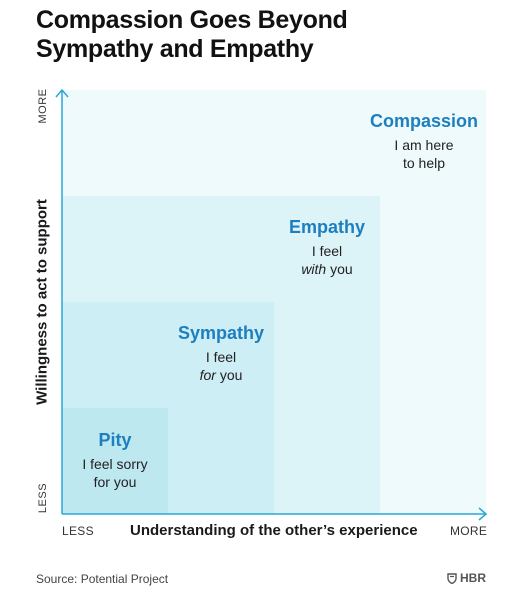 The height and width of the screenshot is (596, 516). What do you see at coordinates (207, 375) in the screenshot?
I see `sympathy-desc-emphasis: for` at bounding box center [207, 375].